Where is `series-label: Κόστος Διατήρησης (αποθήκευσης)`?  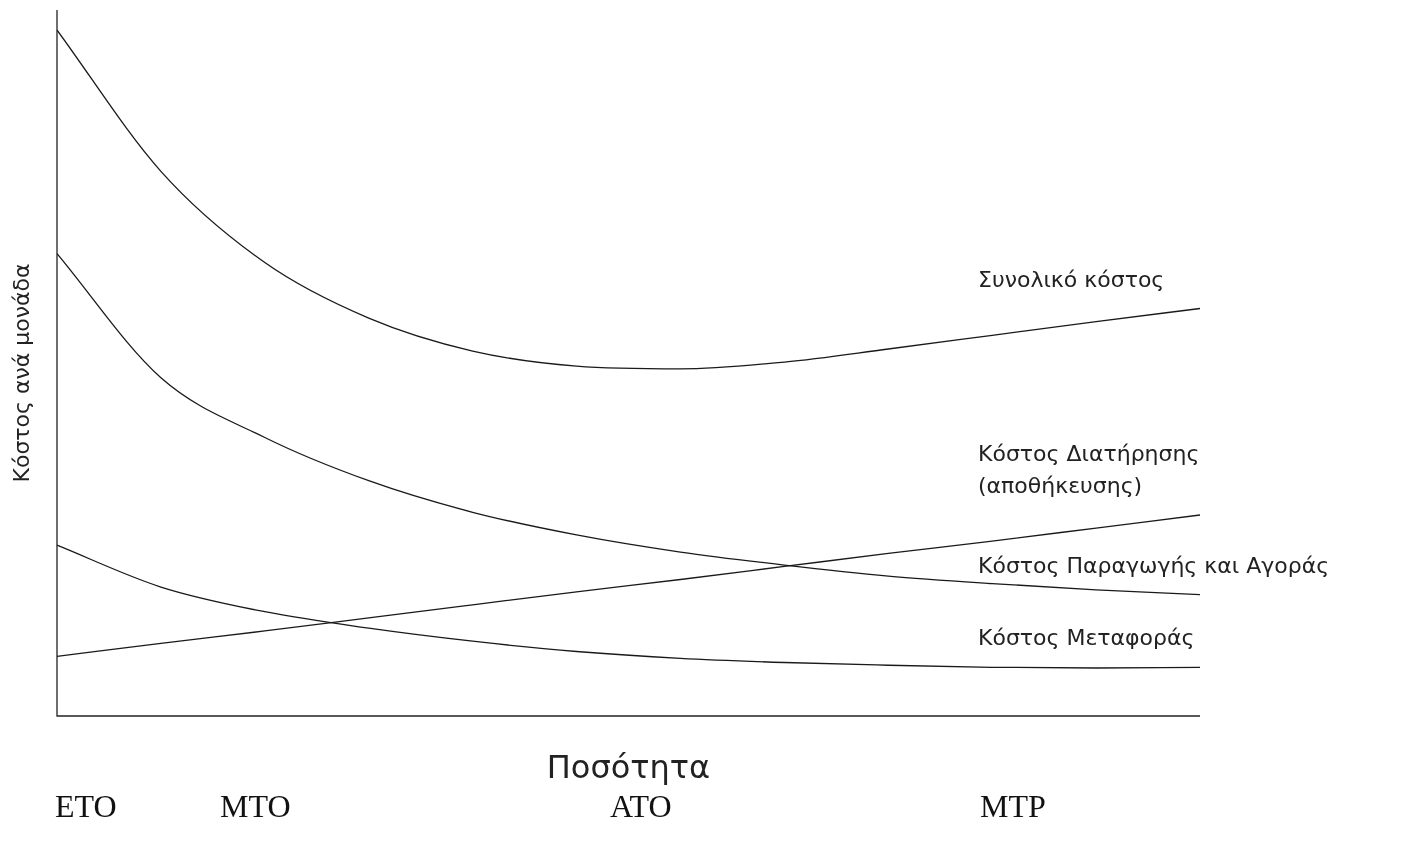
series-label: Κόστος Διατήρησης (αποθήκευσης) is located at coordinates (1089, 469).